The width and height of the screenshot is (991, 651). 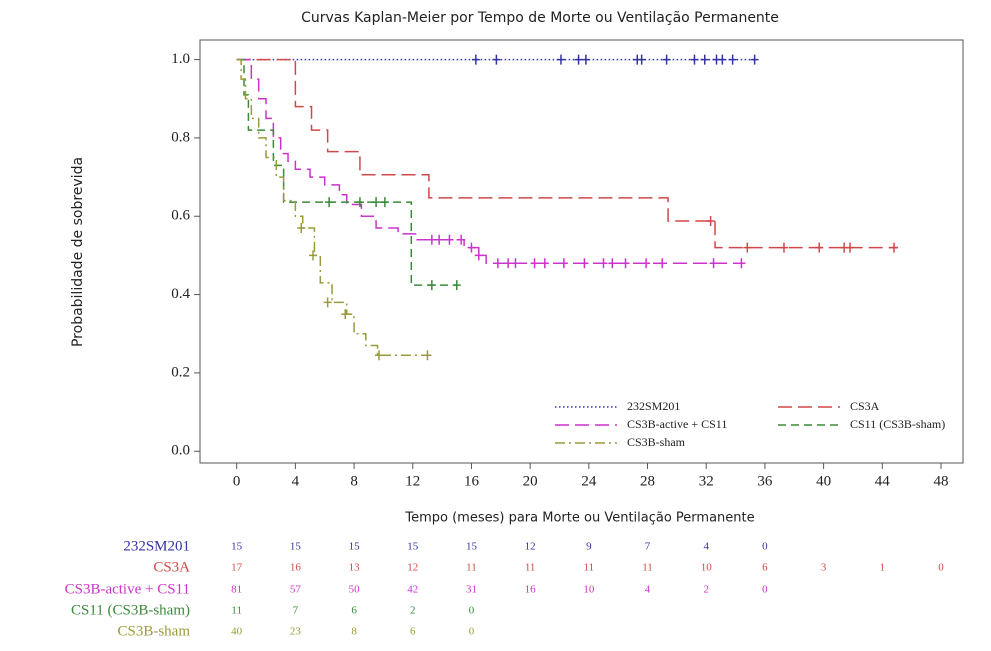 What do you see at coordinates (823, 481) in the screenshot?
I see `x-tick-label: 40` at bounding box center [823, 481].